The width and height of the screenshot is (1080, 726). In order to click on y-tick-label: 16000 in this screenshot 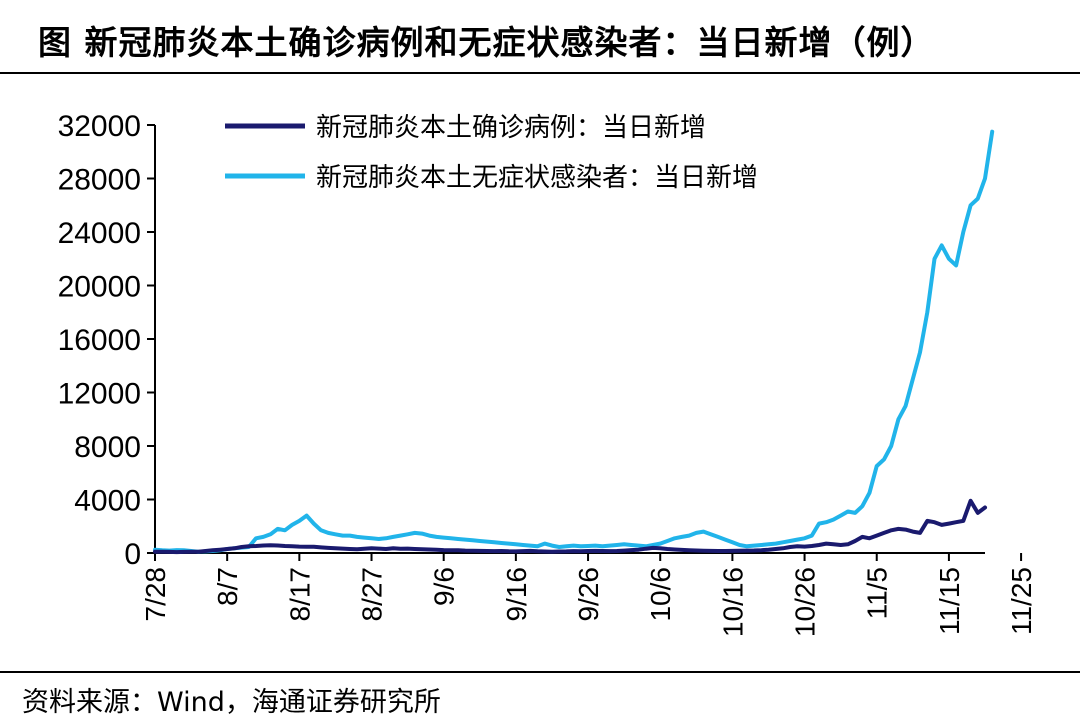, I will do `click(99, 340)`.